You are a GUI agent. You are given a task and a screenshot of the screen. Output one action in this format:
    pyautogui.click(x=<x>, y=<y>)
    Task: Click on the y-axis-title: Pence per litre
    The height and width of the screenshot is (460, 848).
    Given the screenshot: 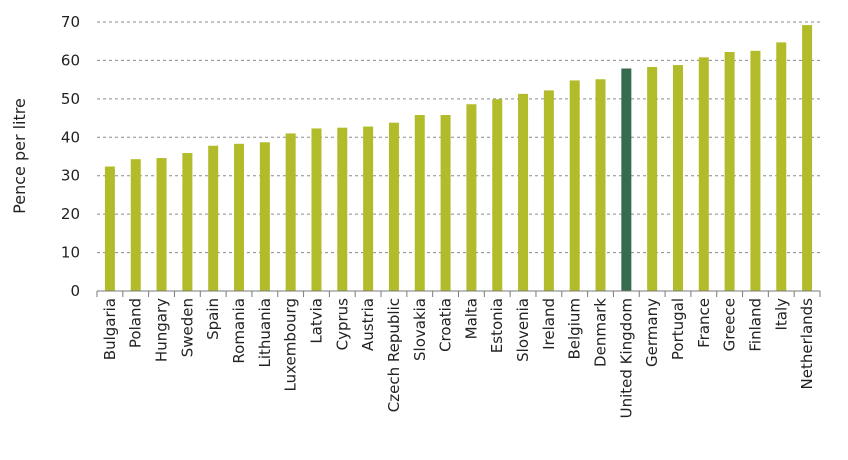 What is the action you would take?
    pyautogui.click(x=19, y=156)
    